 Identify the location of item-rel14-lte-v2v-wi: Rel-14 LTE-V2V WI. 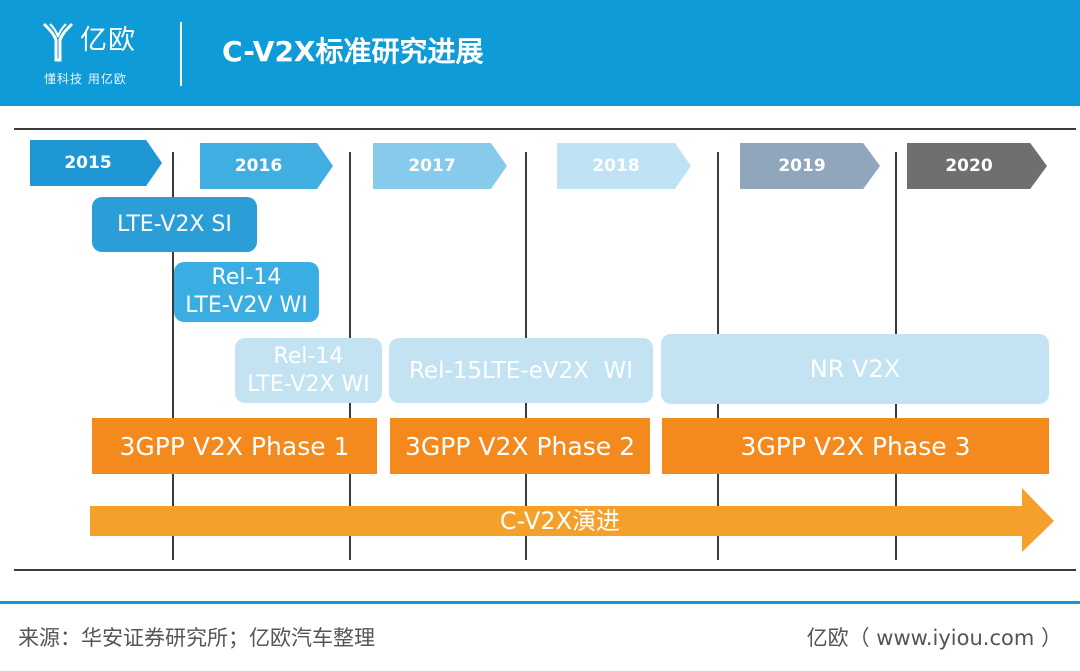
(246, 292).